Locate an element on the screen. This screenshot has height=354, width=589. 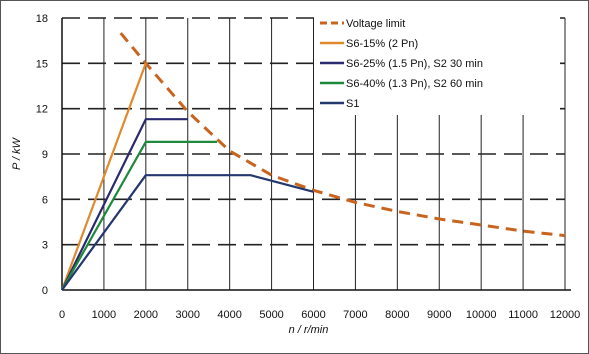
x-tick-label: 12000 is located at coordinates (565, 315).